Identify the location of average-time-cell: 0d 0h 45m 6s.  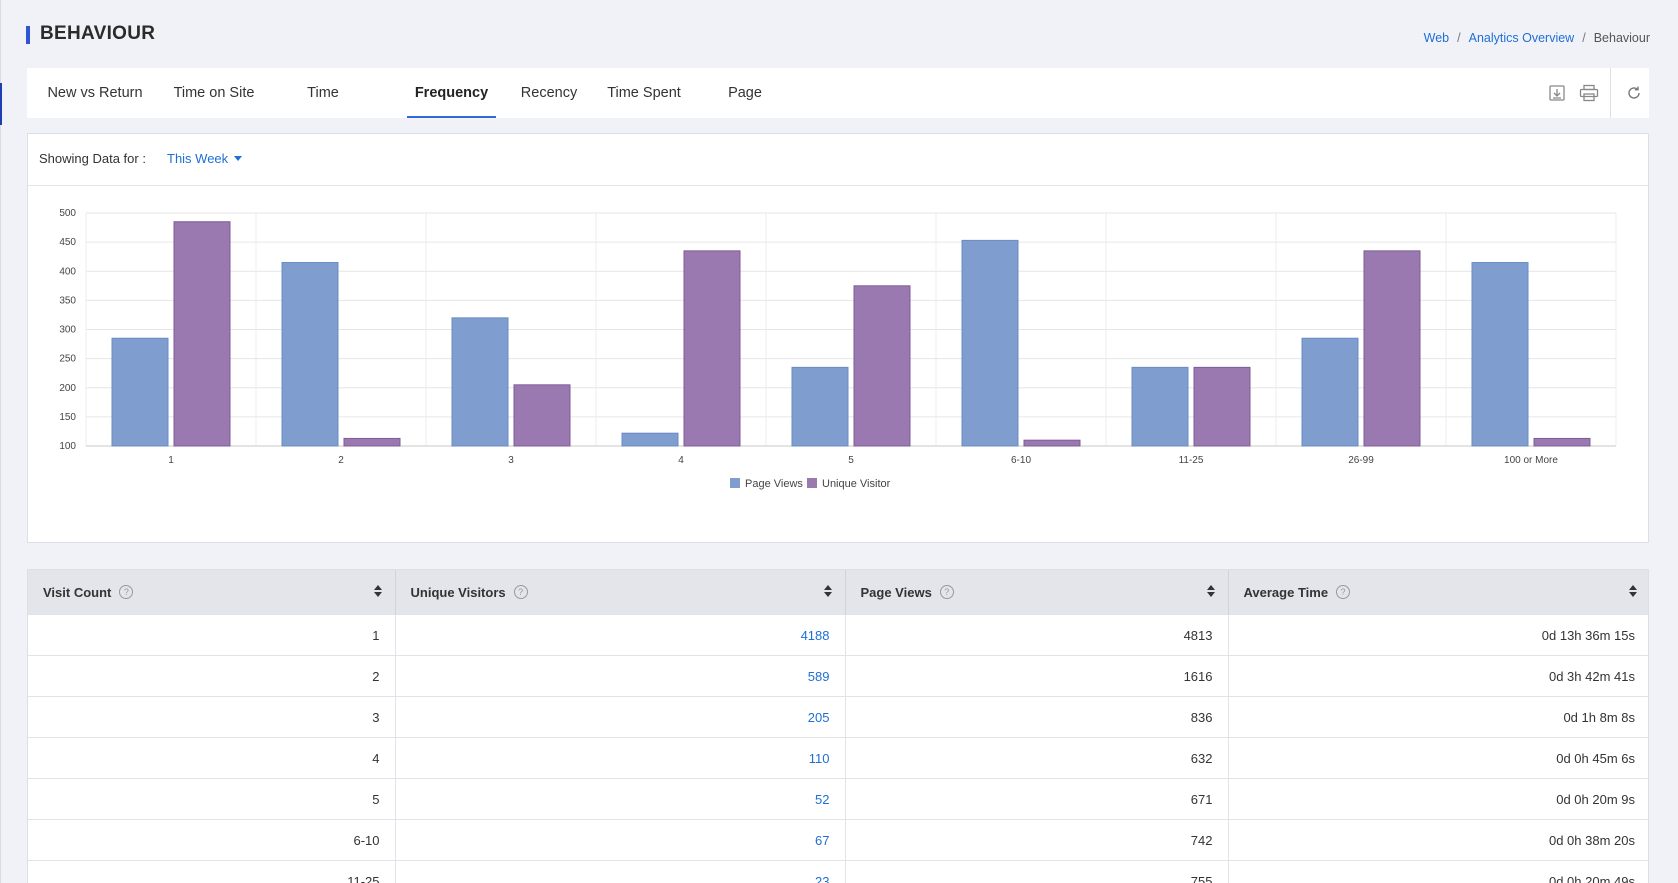
(1438, 758).